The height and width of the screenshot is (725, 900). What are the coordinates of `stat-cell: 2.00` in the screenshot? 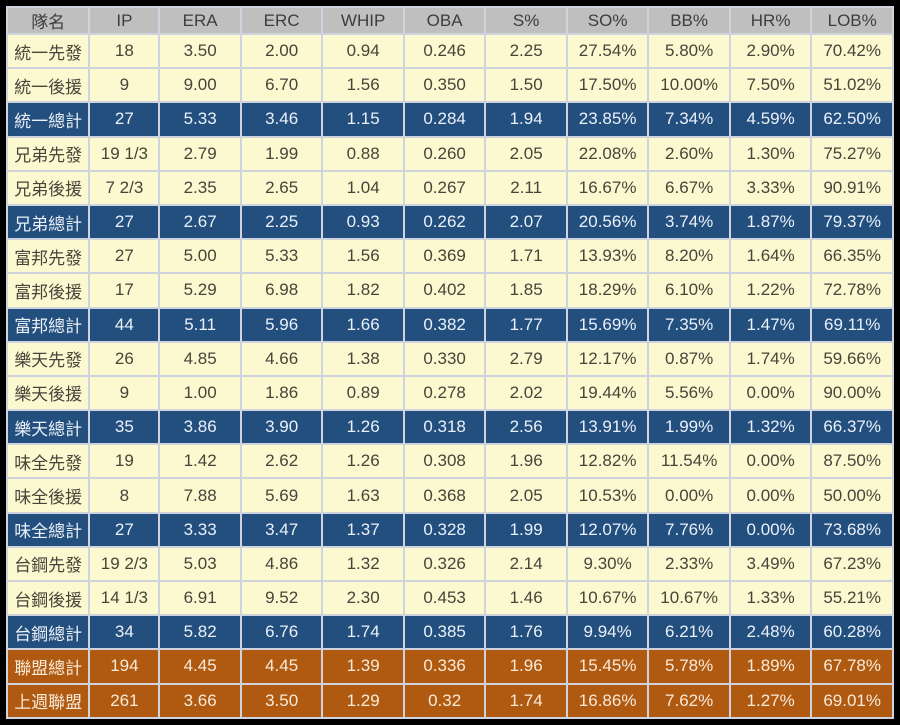 It's located at (281, 51).